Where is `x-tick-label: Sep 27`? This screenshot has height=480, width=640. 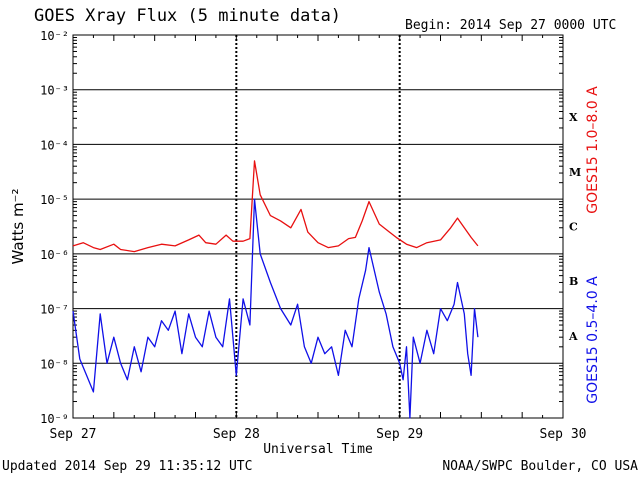
x-tick-label: Sep 27 is located at coordinates (73, 434).